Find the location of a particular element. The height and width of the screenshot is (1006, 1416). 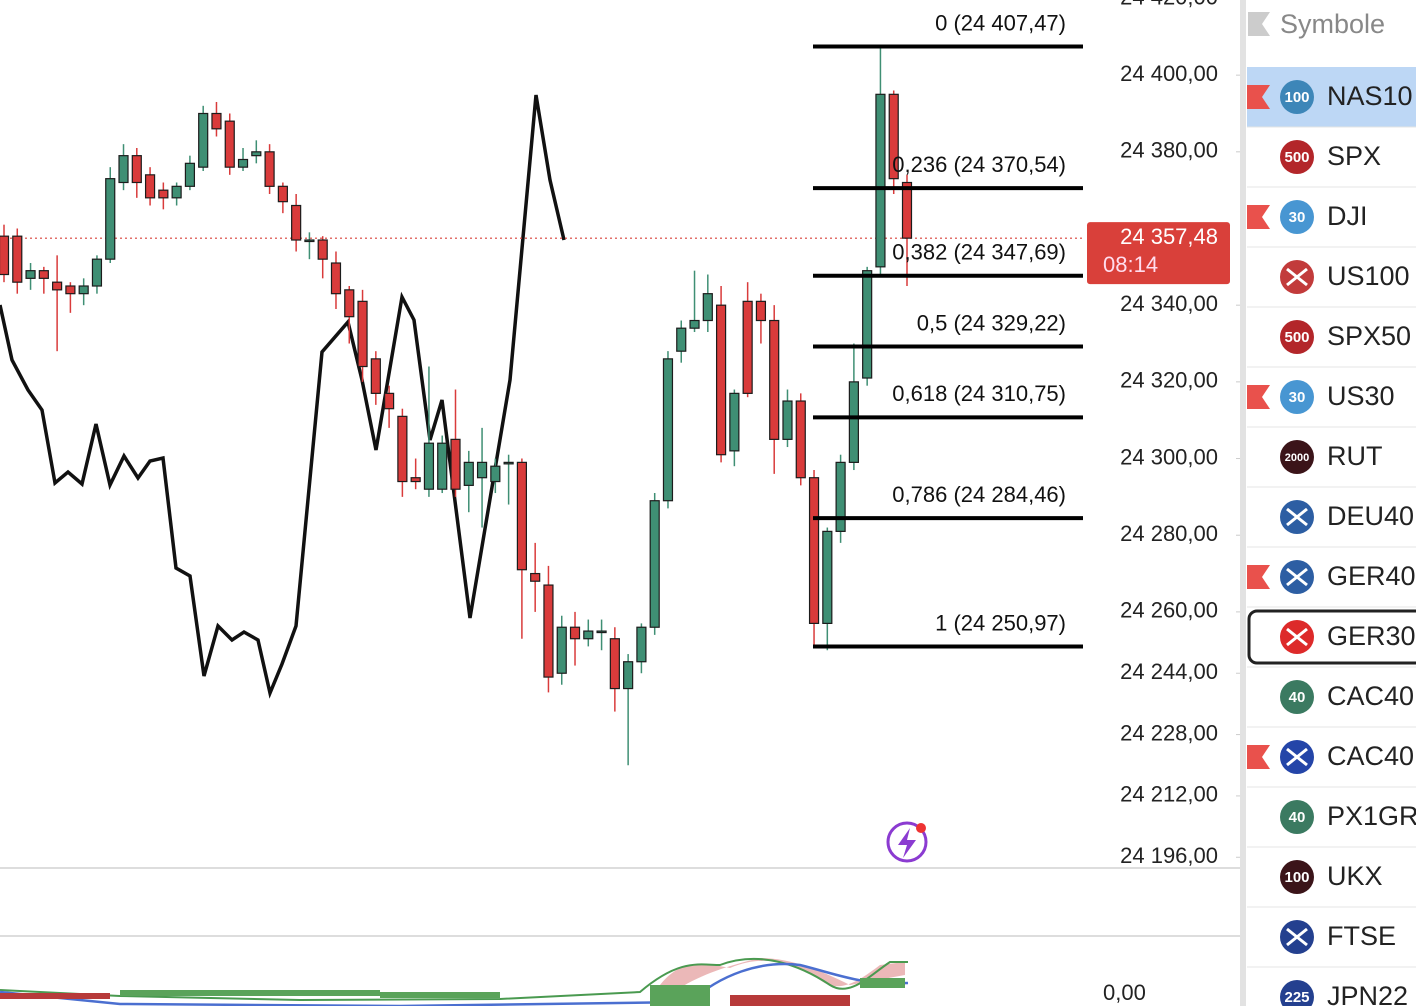

symbol-row: 100 NAS10 is located at coordinates (1331, 97).